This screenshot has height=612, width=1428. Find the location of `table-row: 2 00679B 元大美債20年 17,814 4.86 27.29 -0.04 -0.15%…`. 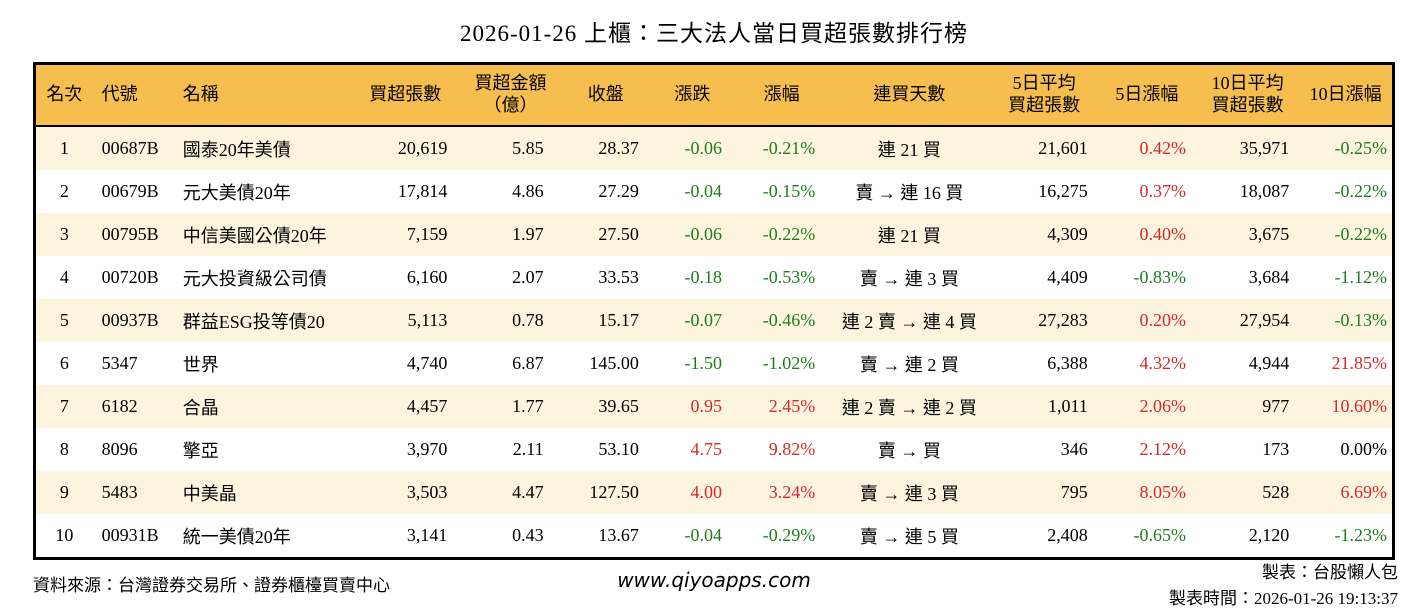

table-row: 2 00679B 元大美債20年 17,814 4.86 27.29 -0.04 -0.15%… is located at coordinates (714, 191).